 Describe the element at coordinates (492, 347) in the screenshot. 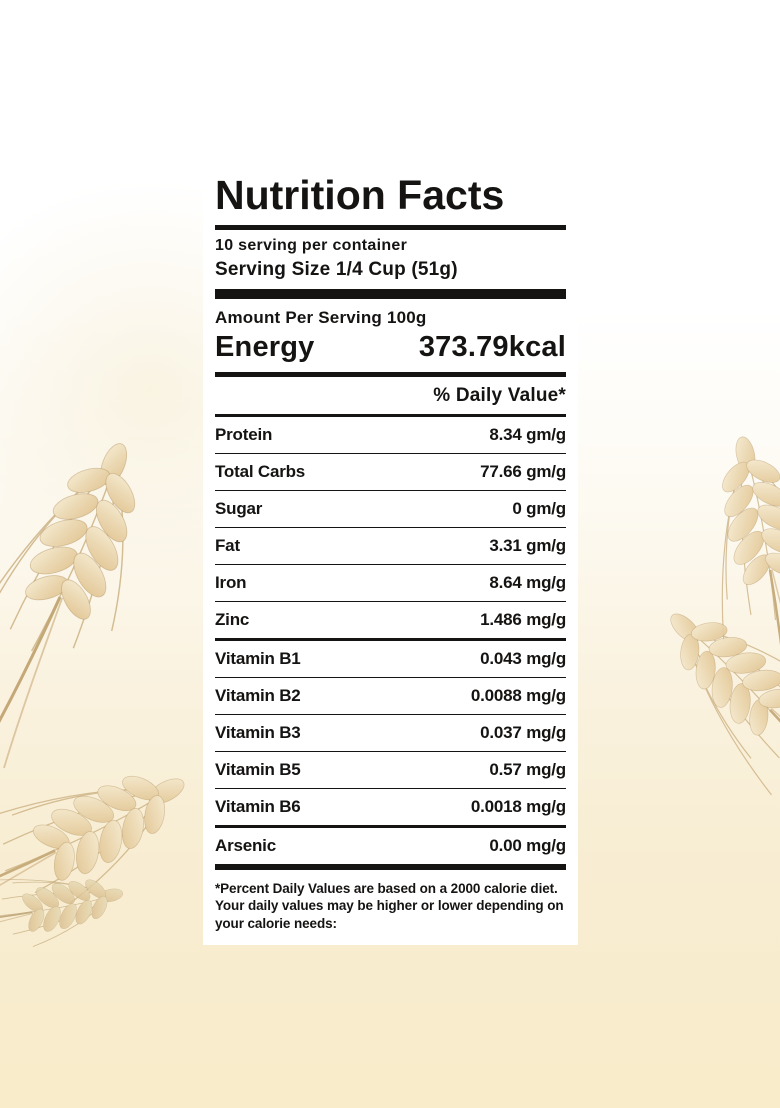

I see `energy-value: 373.79kcal` at that location.